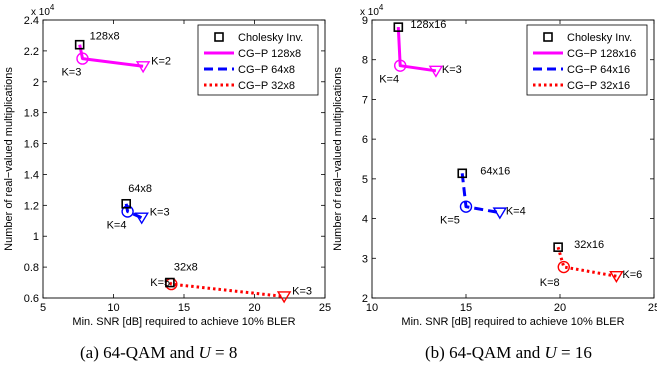 This screenshot has height=373, width=657. I want to click on cholesky-label: 128x8, so click(105, 37).